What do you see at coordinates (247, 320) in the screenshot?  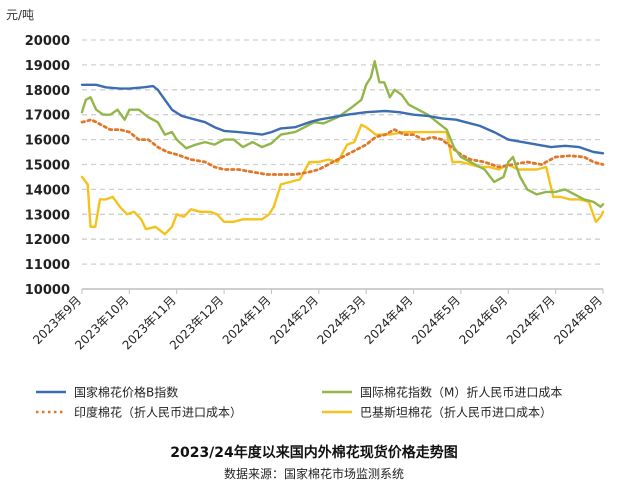 I see `x-tick-label: 2024年1月` at bounding box center [247, 320].